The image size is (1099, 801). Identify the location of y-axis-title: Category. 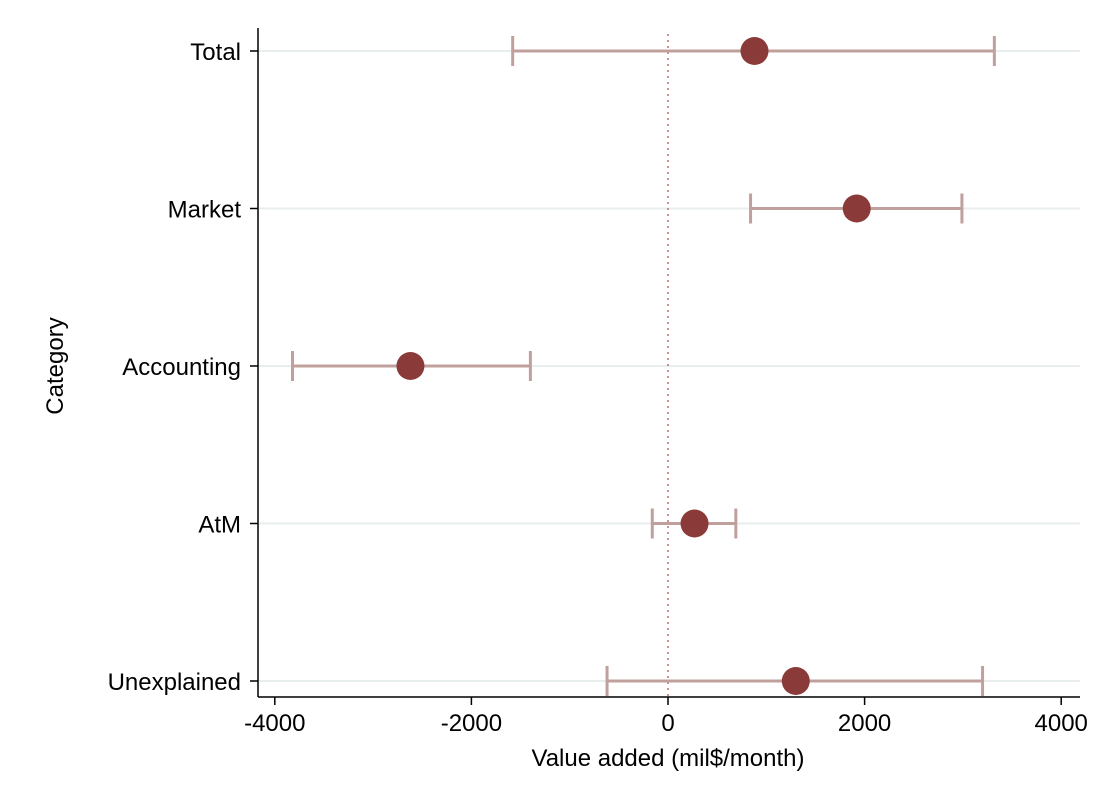
(55, 365).